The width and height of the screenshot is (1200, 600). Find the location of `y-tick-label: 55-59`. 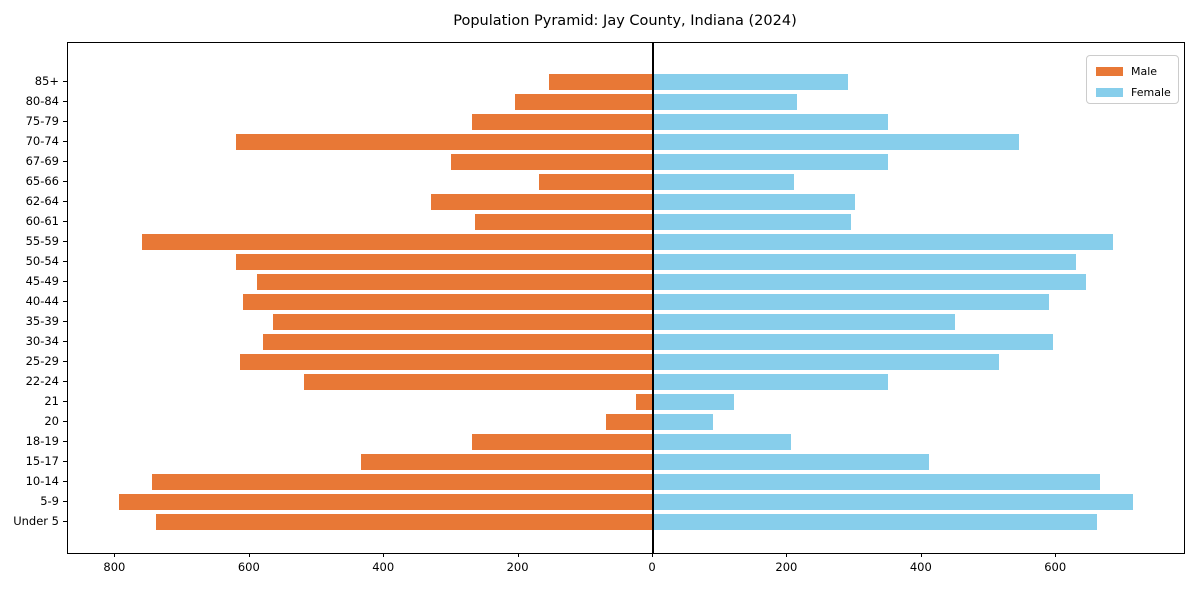

y-tick-label: 55-59 is located at coordinates (42, 241).